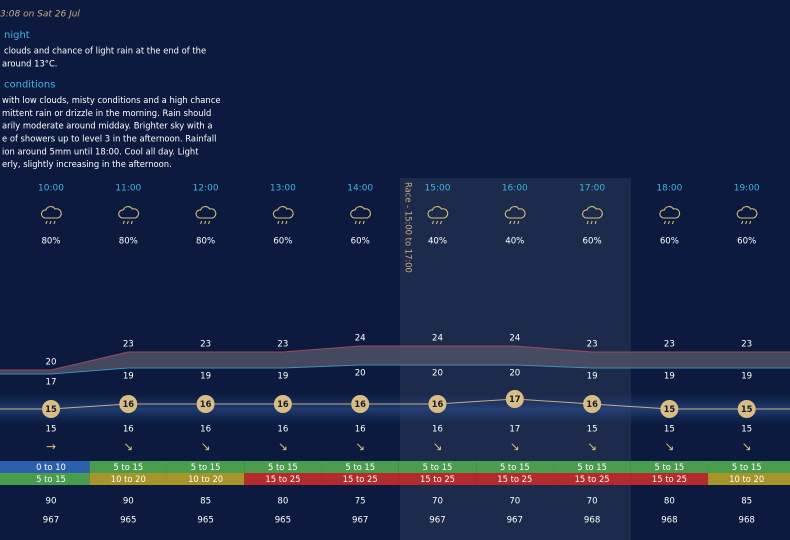  Describe the element at coordinates (746, 521) in the screenshot. I see `pressure: 968` at that location.